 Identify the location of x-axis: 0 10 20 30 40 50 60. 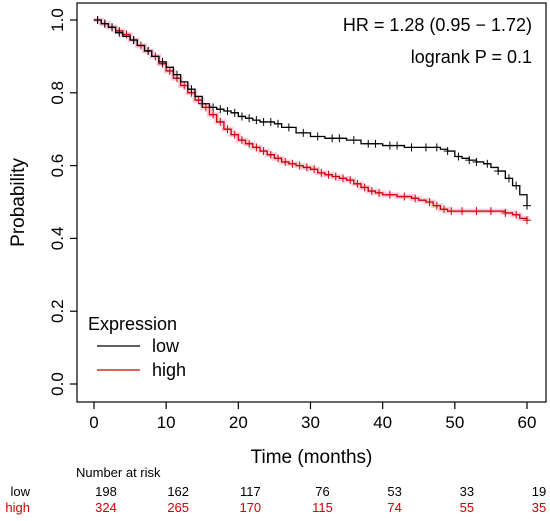
(312, 417).